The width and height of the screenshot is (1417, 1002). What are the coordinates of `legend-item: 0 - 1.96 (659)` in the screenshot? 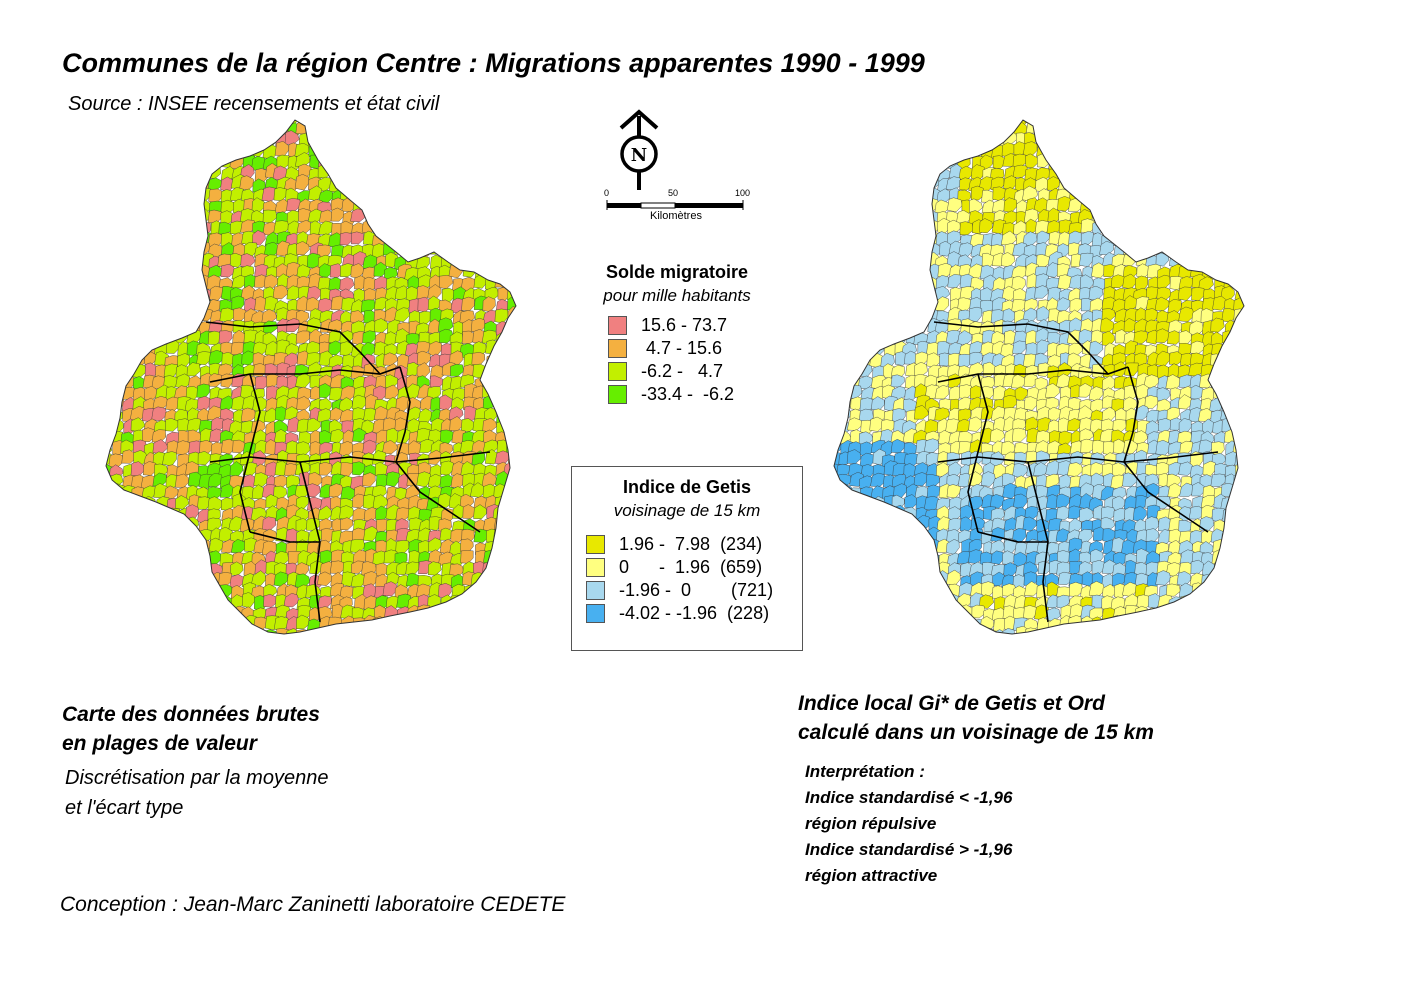 It's located at (687, 567).